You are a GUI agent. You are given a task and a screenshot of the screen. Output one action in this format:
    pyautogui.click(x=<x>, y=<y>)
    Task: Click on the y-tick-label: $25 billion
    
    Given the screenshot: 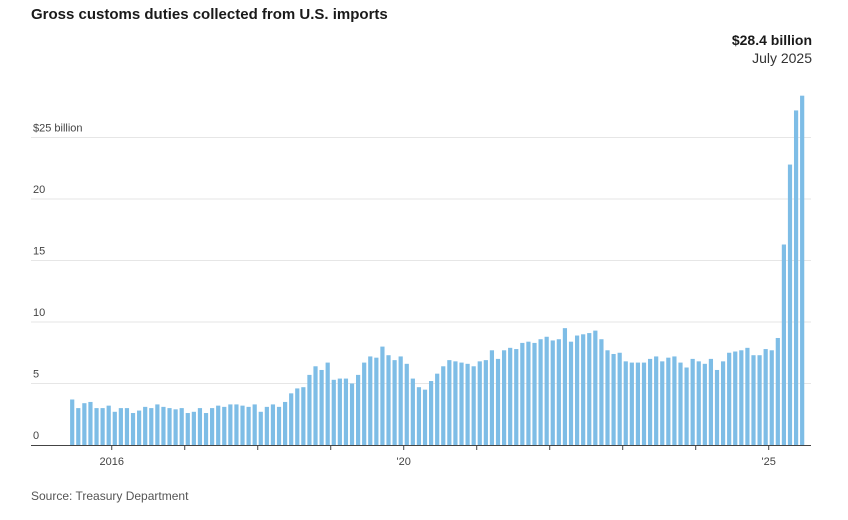 What is the action you would take?
    pyautogui.click(x=58, y=129)
    